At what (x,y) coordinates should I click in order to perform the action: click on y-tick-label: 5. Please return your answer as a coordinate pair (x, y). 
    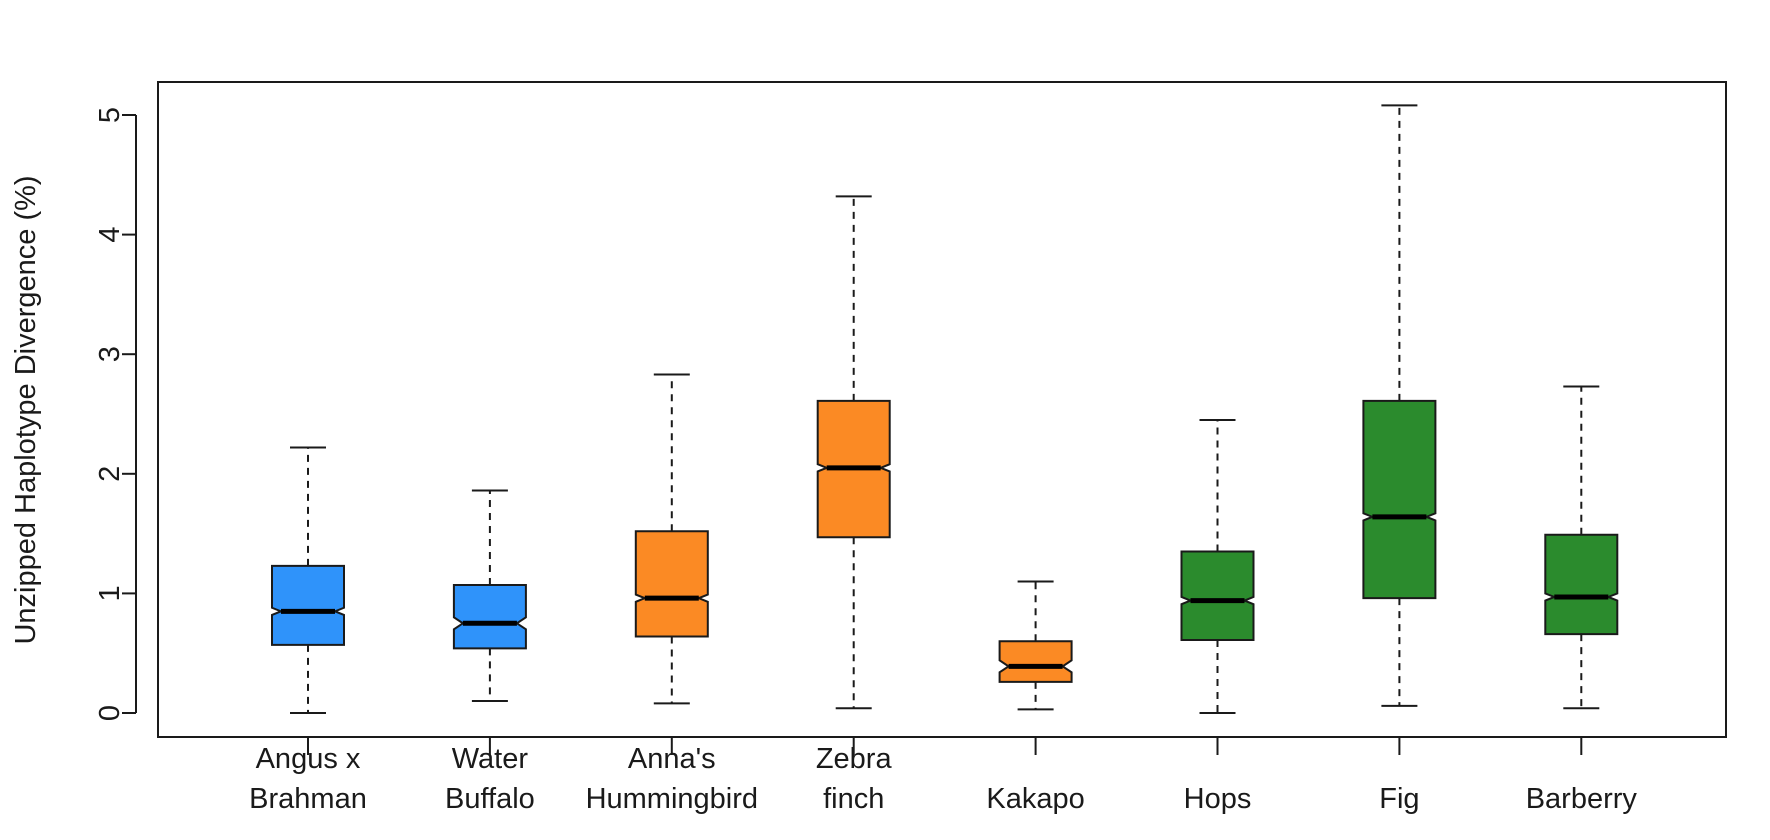
    Looking at the image, I should click on (110, 115).